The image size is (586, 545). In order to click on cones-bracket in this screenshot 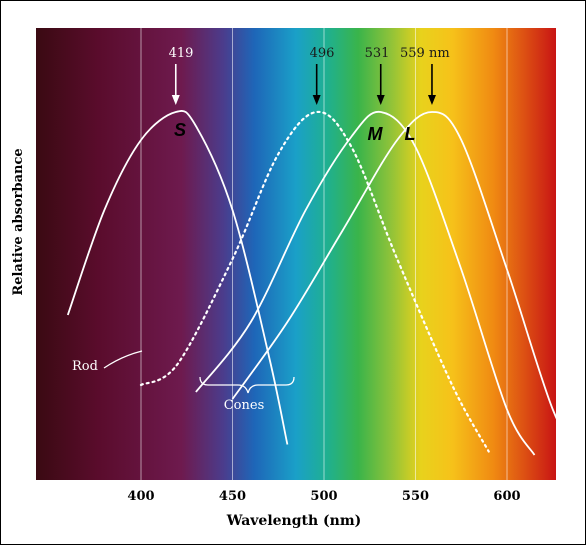, I will do `click(247, 385)`.